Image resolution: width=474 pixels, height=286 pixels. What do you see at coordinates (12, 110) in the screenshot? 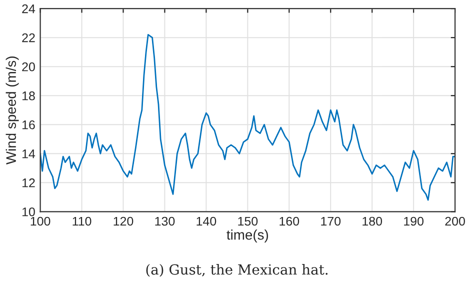
I see `y-axis-title: Wind speed (m/s)` at bounding box center [12, 110].